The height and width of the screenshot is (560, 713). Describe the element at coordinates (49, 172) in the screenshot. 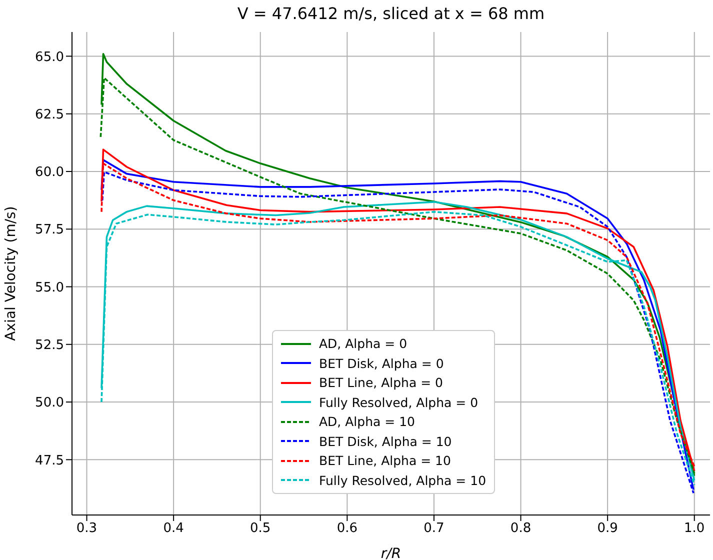

I see `y-tick-label: 60.0` at that location.